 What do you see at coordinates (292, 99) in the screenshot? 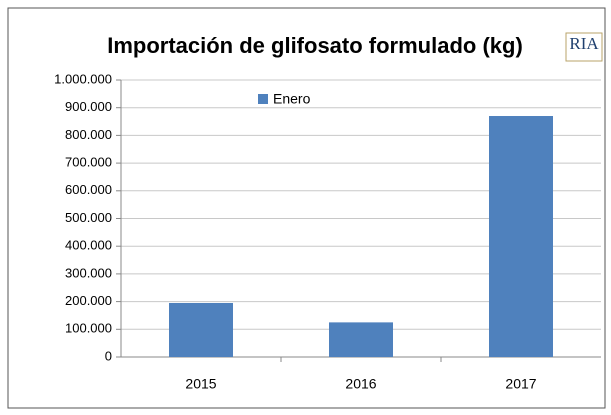
I see `legend-label: Enero` at bounding box center [292, 99].